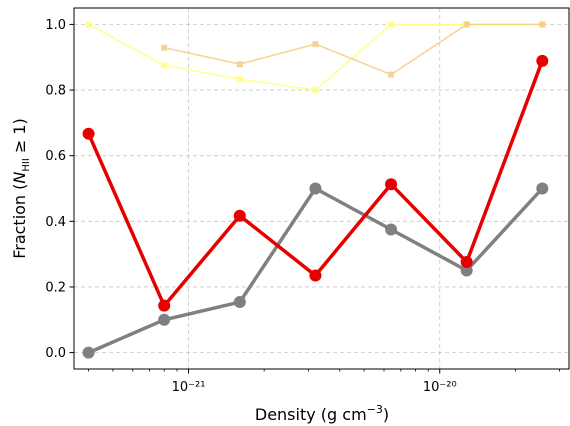 The height and width of the screenshot is (426, 570). What do you see at coordinates (55, 287) in the screenshot?
I see `y-tick-label: 0.2` at bounding box center [55, 287].